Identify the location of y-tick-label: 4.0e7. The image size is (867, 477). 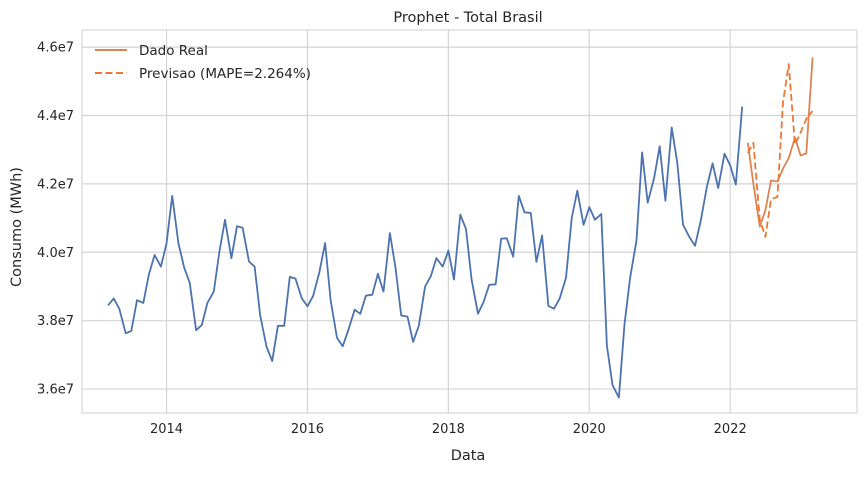
(55, 253).